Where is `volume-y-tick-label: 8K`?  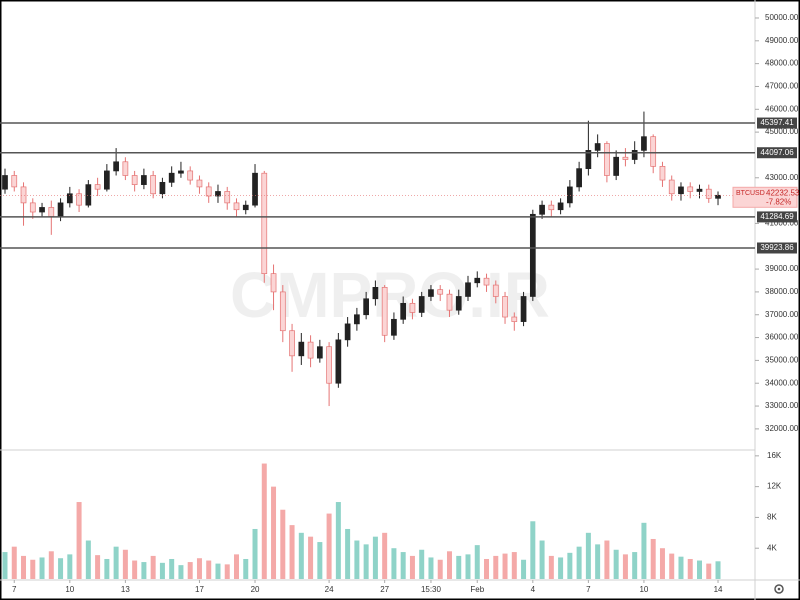
volume-y-tick-label: 8K is located at coordinates (772, 517).